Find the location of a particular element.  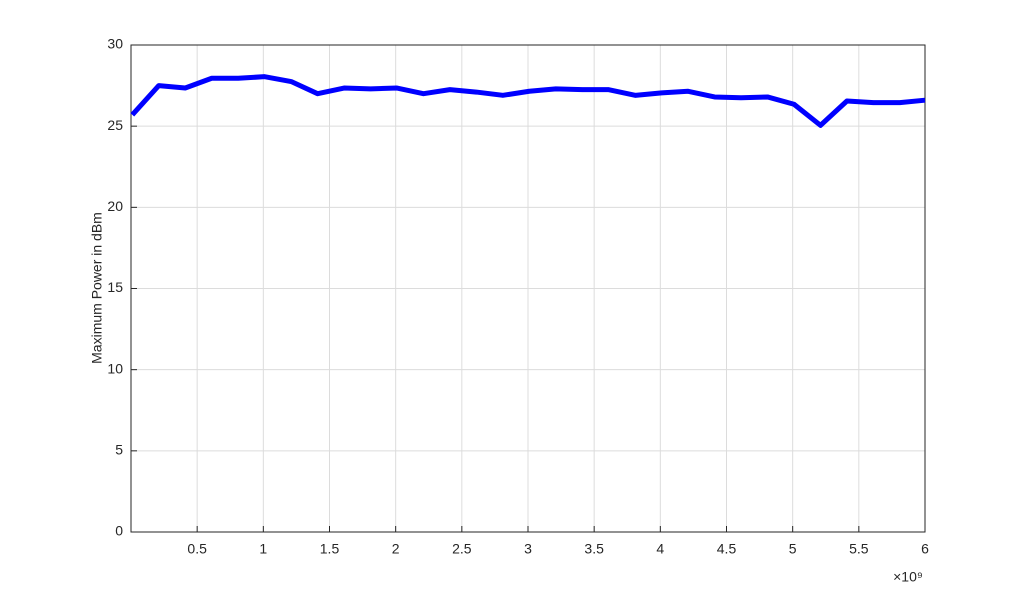

x-tick-label: 6 is located at coordinates (925, 549).